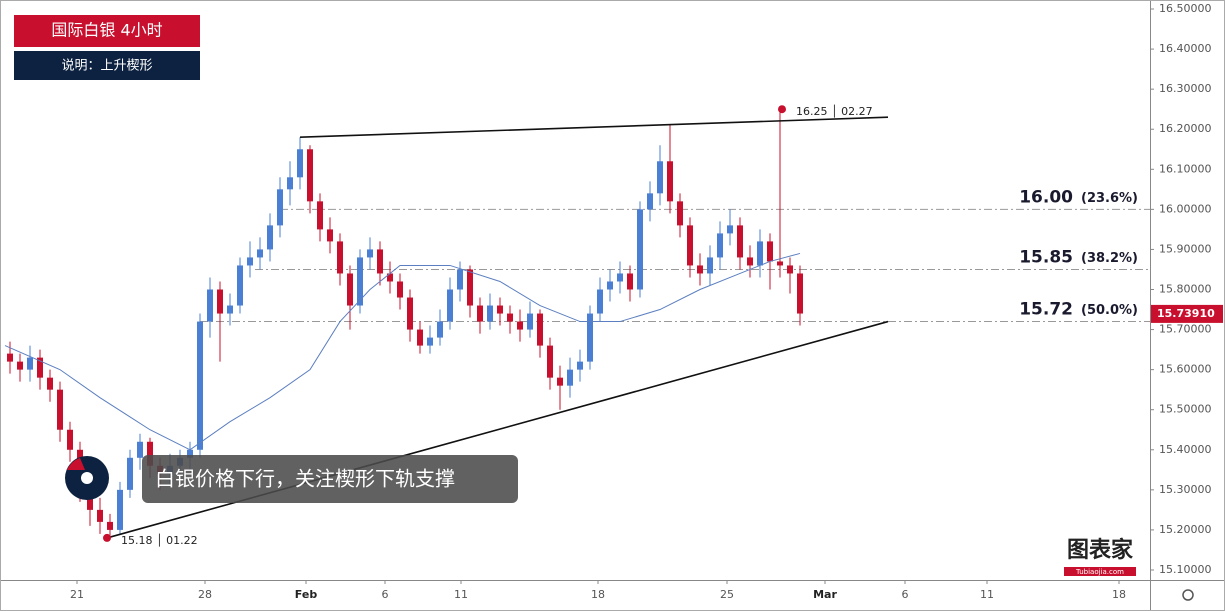  What do you see at coordinates (1046, 310) in the screenshot?
I see `fib-level-label: 15.72` at bounding box center [1046, 310].